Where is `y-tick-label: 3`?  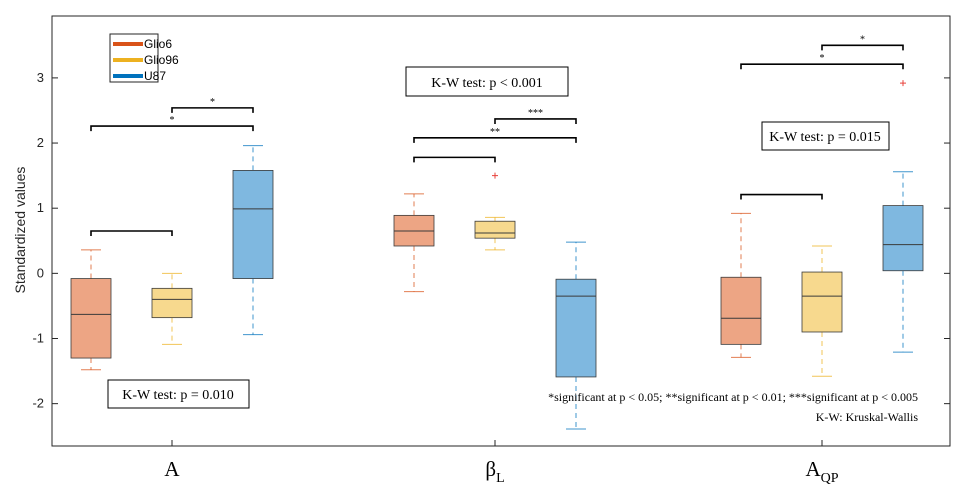 y-tick-label: 3 is located at coordinates (40, 77).